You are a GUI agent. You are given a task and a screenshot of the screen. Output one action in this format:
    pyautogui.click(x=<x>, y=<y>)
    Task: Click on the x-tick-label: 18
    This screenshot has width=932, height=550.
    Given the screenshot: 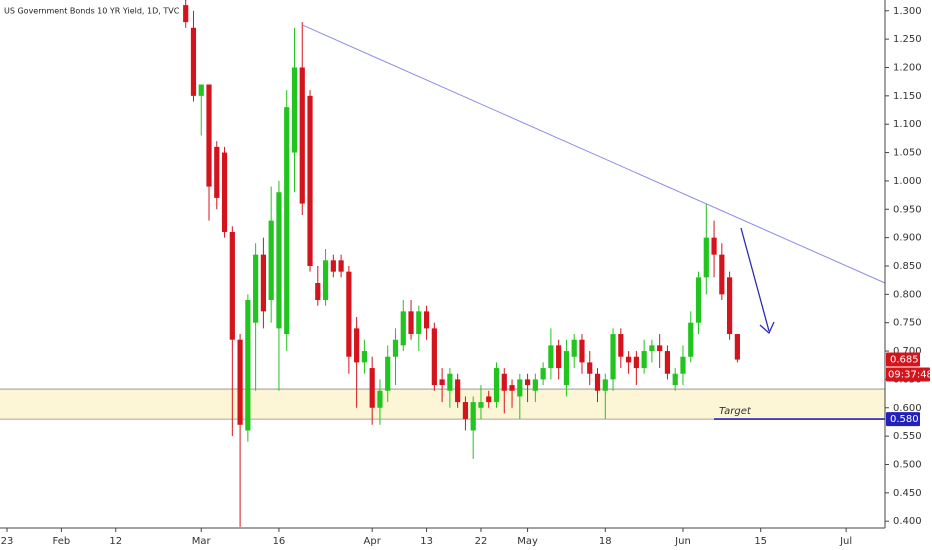 What is the action you would take?
    pyautogui.click(x=605, y=541)
    